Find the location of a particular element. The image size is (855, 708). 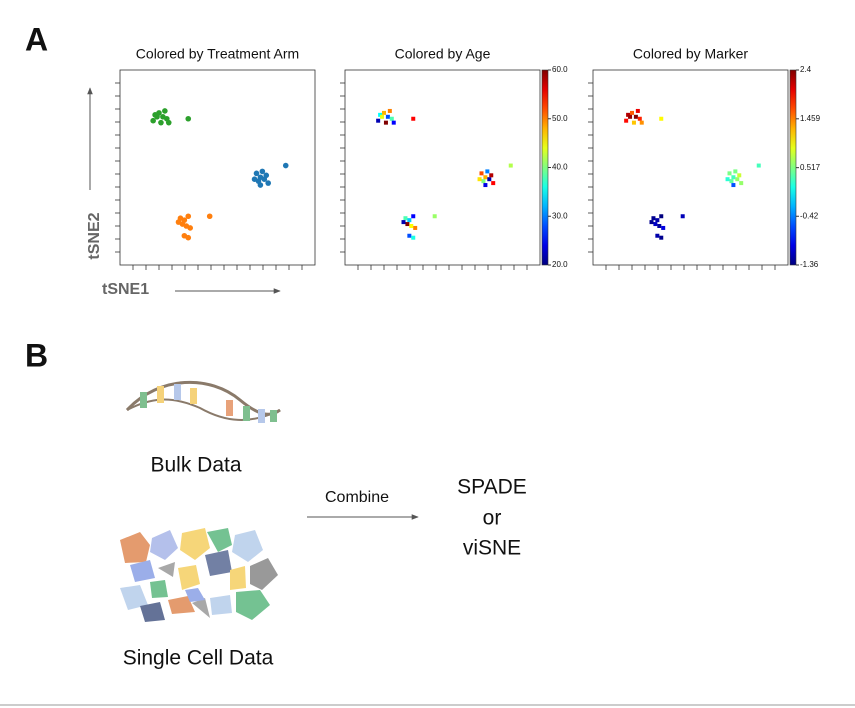

colorbar-tick-label: 40.0 is located at coordinates (560, 167).